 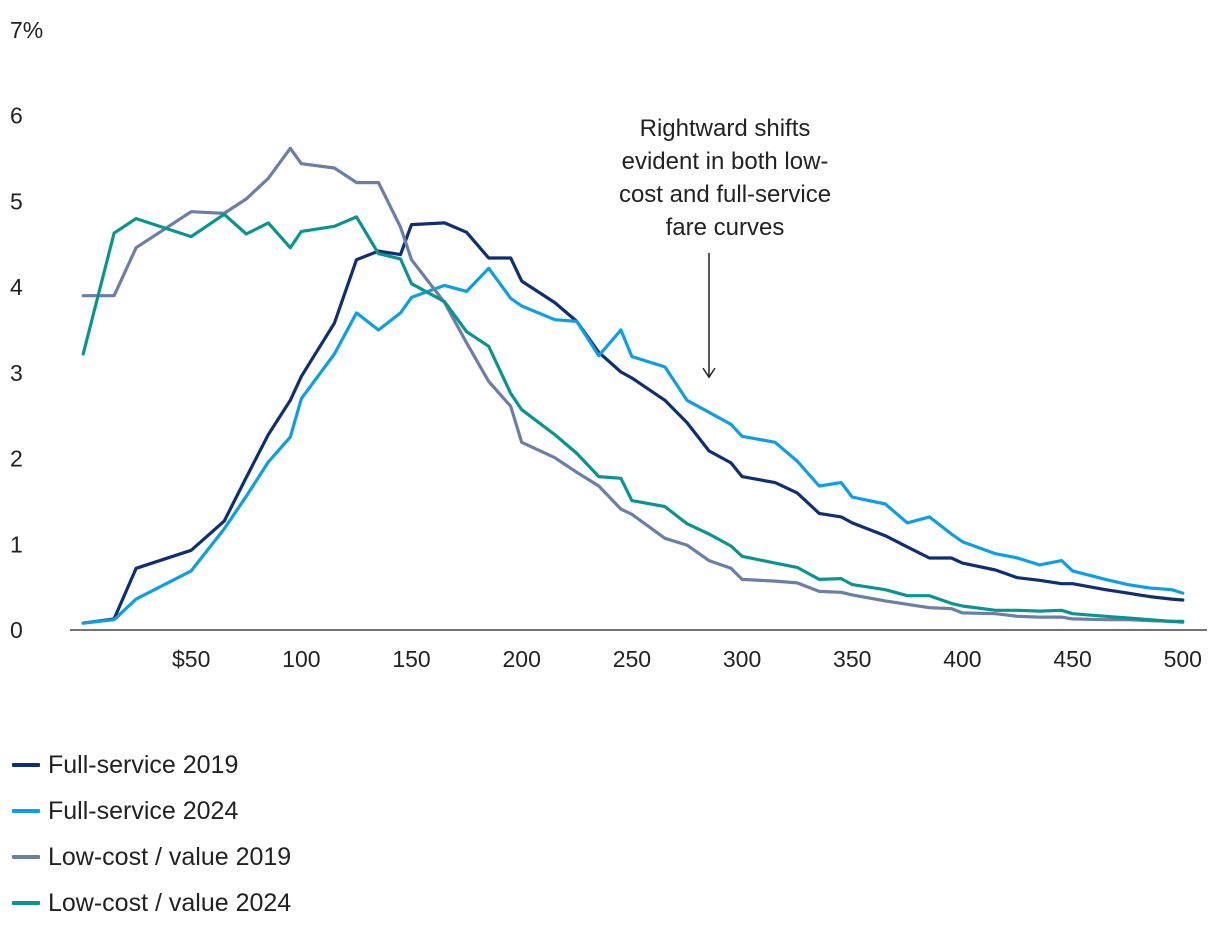 What do you see at coordinates (170, 856) in the screenshot?
I see `legend-label: Low-cost / value 2019` at bounding box center [170, 856].